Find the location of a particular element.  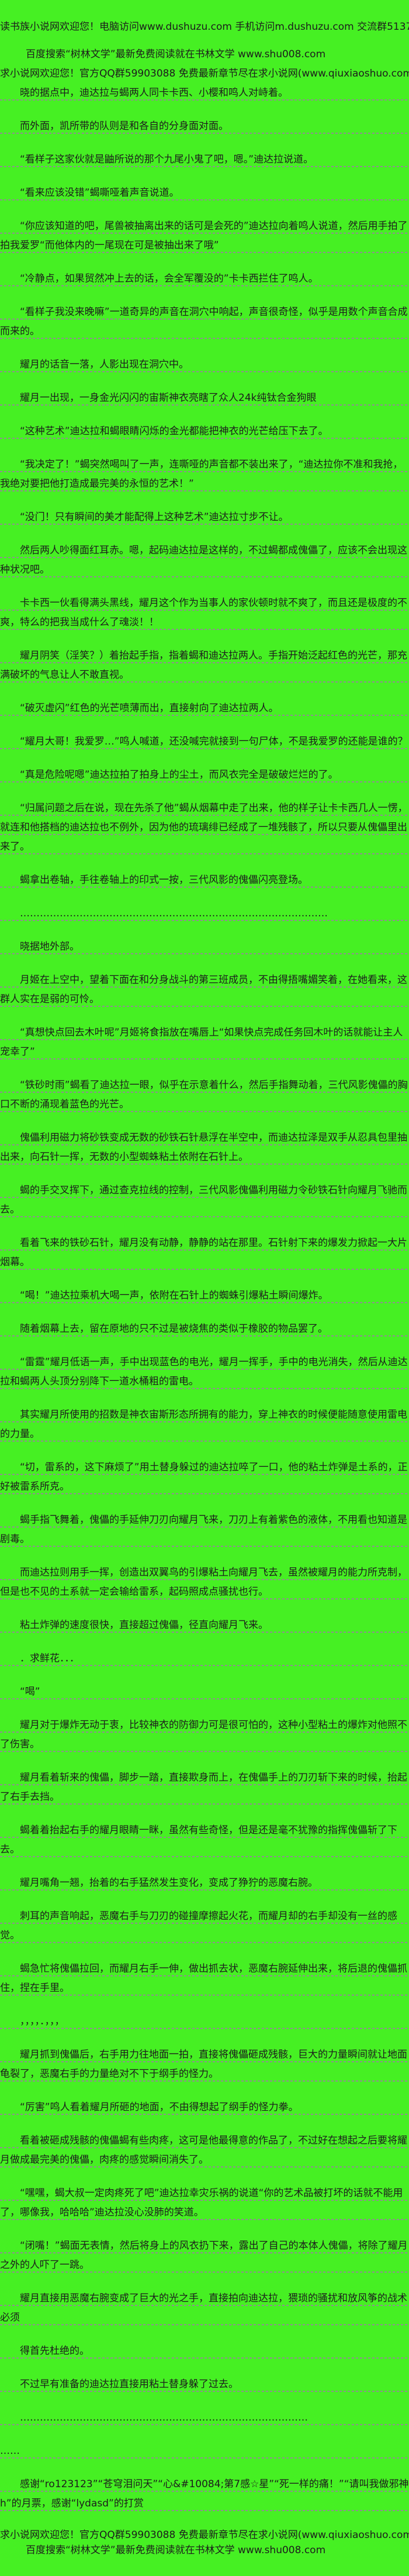

site-banner-shulin: 百度搜索“树林文学”最新免费阅读就在书林文学 www.shu008.com is located at coordinates (176, 54).